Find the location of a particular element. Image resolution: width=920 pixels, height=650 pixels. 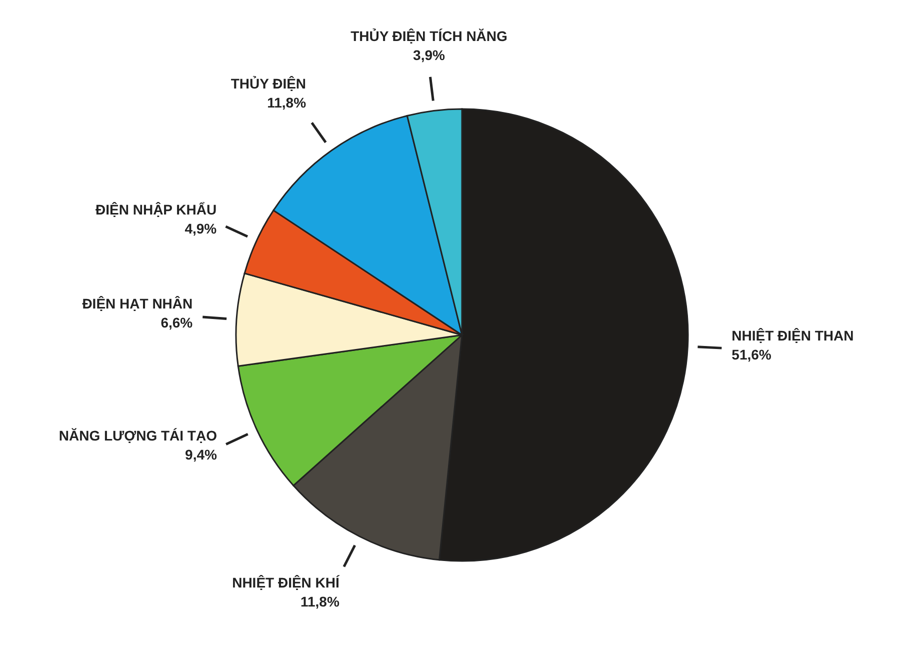

slice-label: NHIỆT ĐIỆN THAN is located at coordinates (793, 336).